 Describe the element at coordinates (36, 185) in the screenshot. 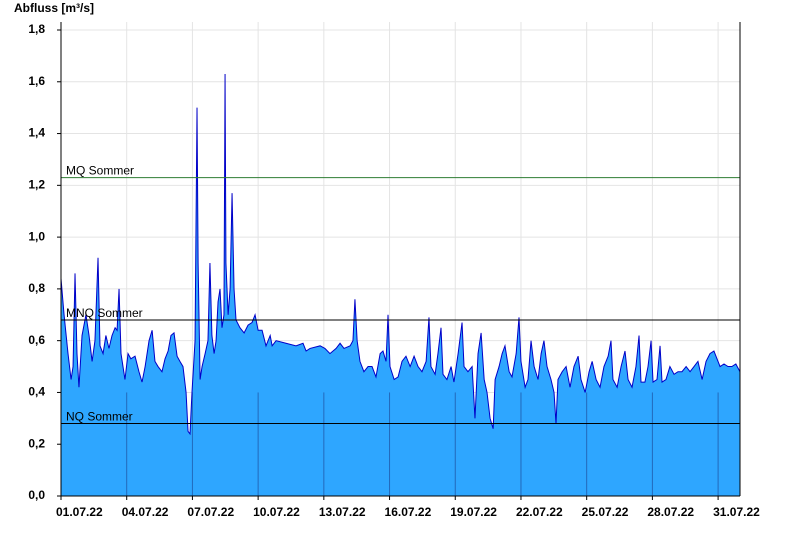

I see `y-tick-label: 1,2` at that location.